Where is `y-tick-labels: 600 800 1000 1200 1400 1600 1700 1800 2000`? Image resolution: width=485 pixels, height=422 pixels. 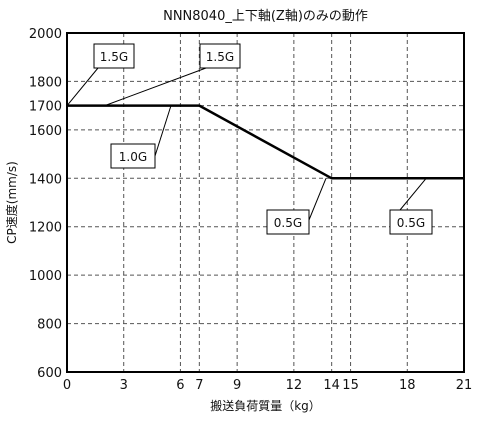
y-tick-labels: 600 800 1000 1200 1400 1600 1700 1800 2000 is located at coordinates (45, 204).